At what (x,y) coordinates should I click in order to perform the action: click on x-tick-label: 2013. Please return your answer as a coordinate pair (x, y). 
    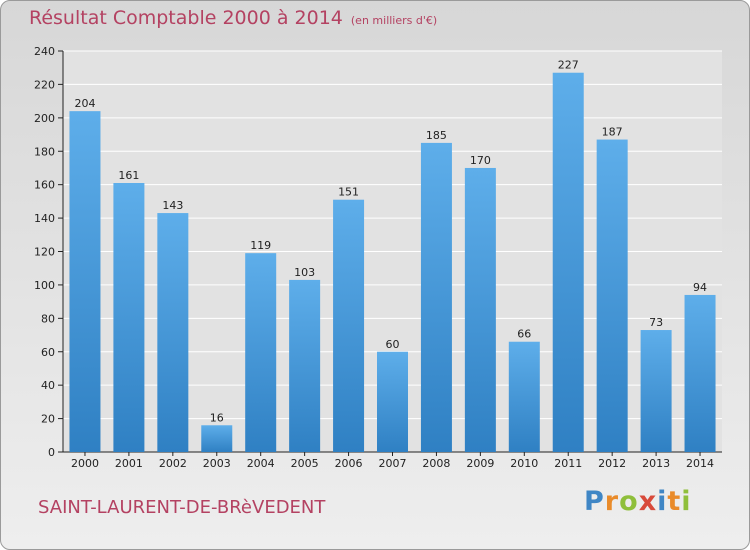
    Looking at the image, I should click on (656, 463).